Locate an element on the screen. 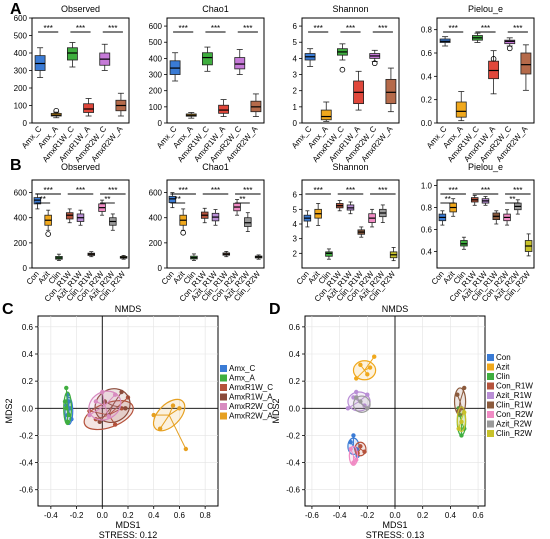  box-Azit_R2W is located at coordinates (248, 222).